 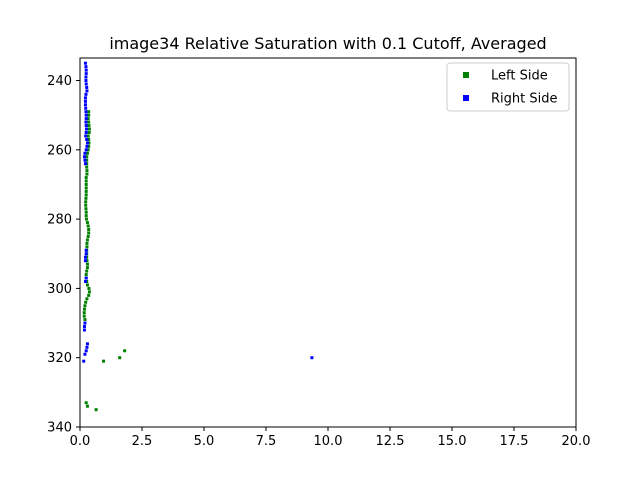 What do you see at coordinates (59, 428) in the screenshot?
I see `y-tick-label: 340` at bounding box center [59, 428].